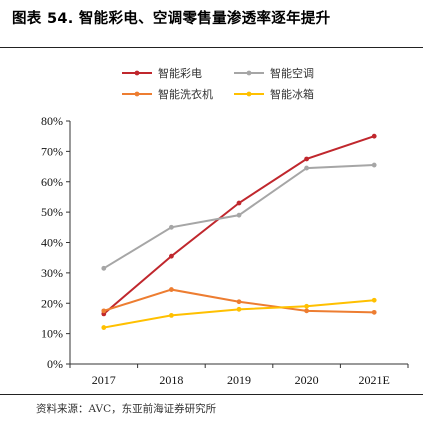 Image resolution: width=423 pixels, height=430 pixels. What do you see at coordinates (52, 303) in the screenshot?
I see `y-tick-label: 20%` at bounding box center [52, 303].